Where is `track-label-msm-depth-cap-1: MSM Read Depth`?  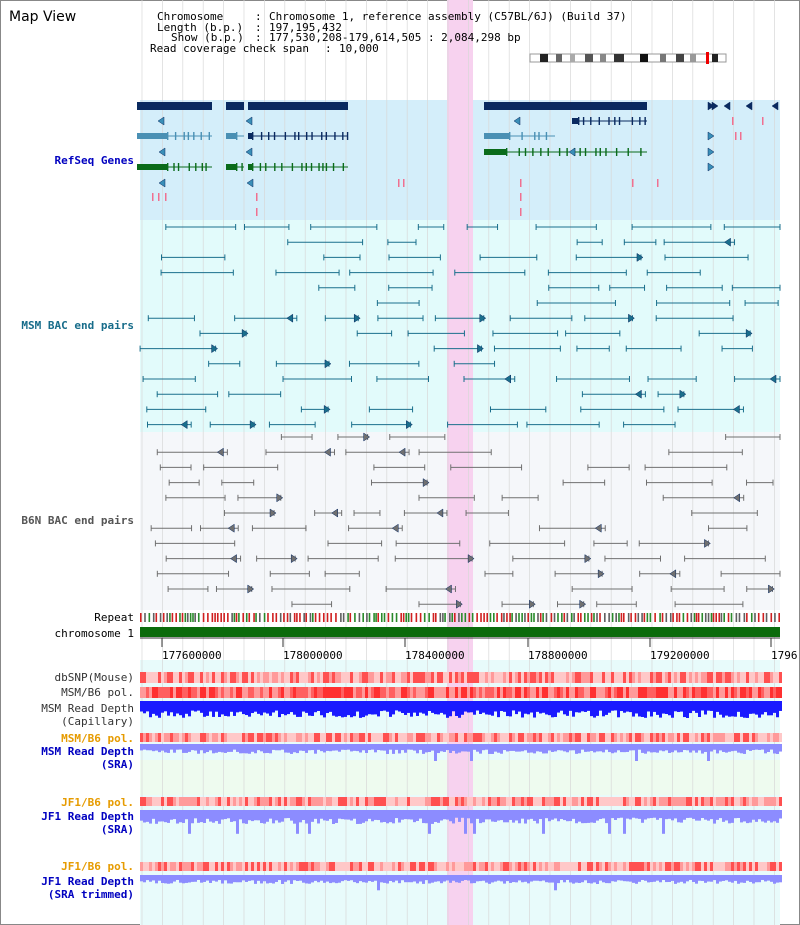 track-label-msm-depth-cap-1: MSM Read Depth is located at coordinates (87, 708).